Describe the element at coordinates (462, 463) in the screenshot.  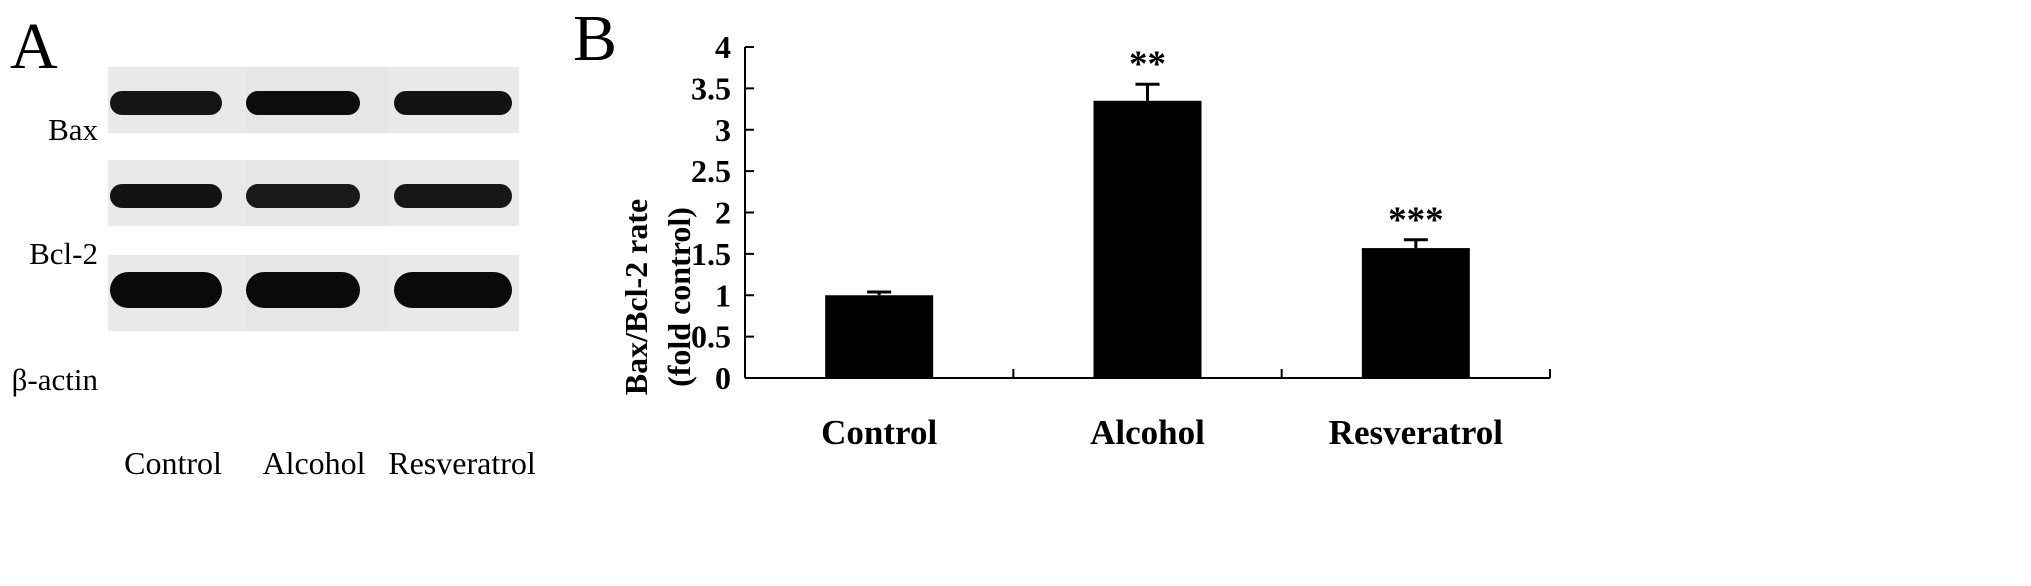
I see `lane-label-resveratrol: Resveratrol` at that location.